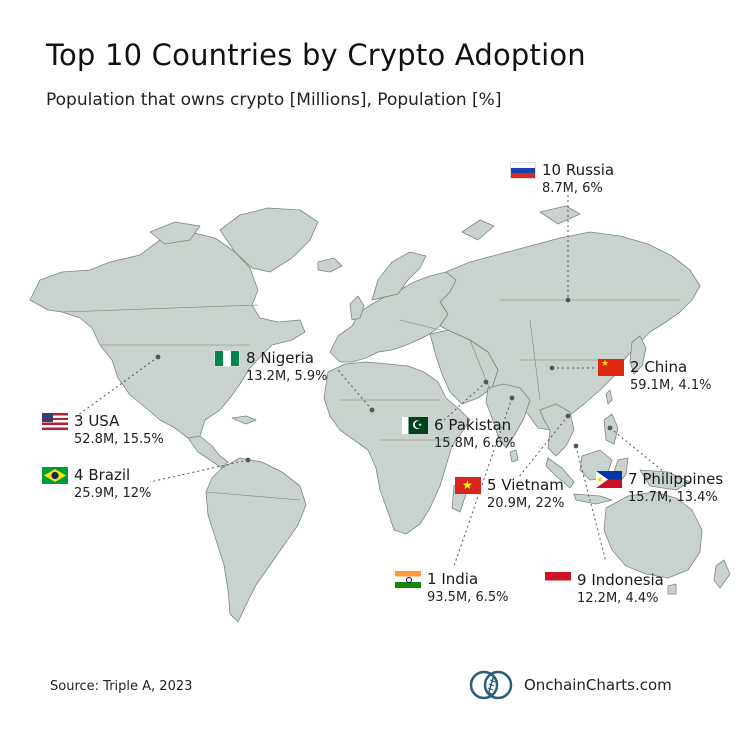 The image size is (750, 750). I want to click on leader-vietnam, so click(543, 447).